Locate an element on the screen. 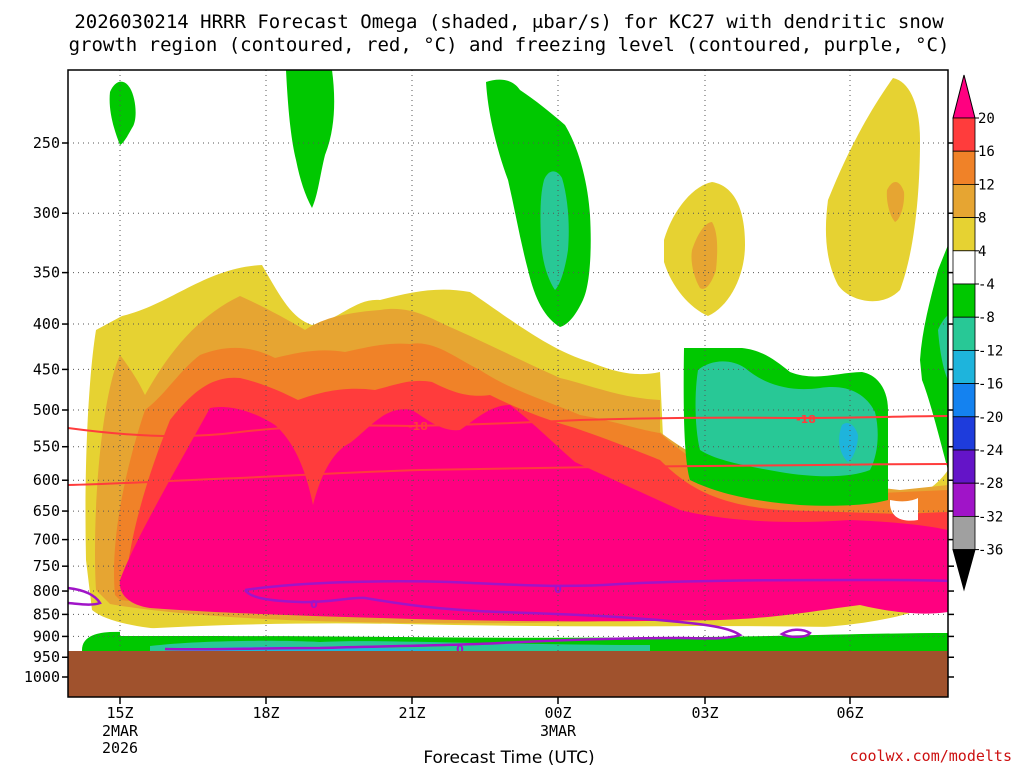 This screenshot has height=768, width=1024. colorbar-label-1: 16 is located at coordinates (986, 152).